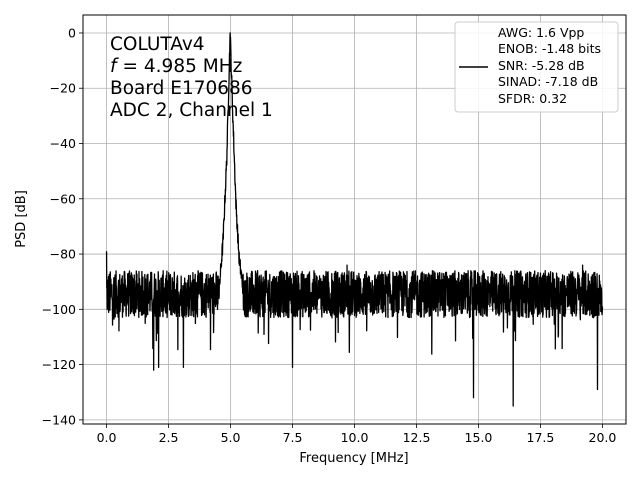 The width and height of the screenshot is (640, 480). I want to click on x-tick-label: 2.5, so click(169, 437).